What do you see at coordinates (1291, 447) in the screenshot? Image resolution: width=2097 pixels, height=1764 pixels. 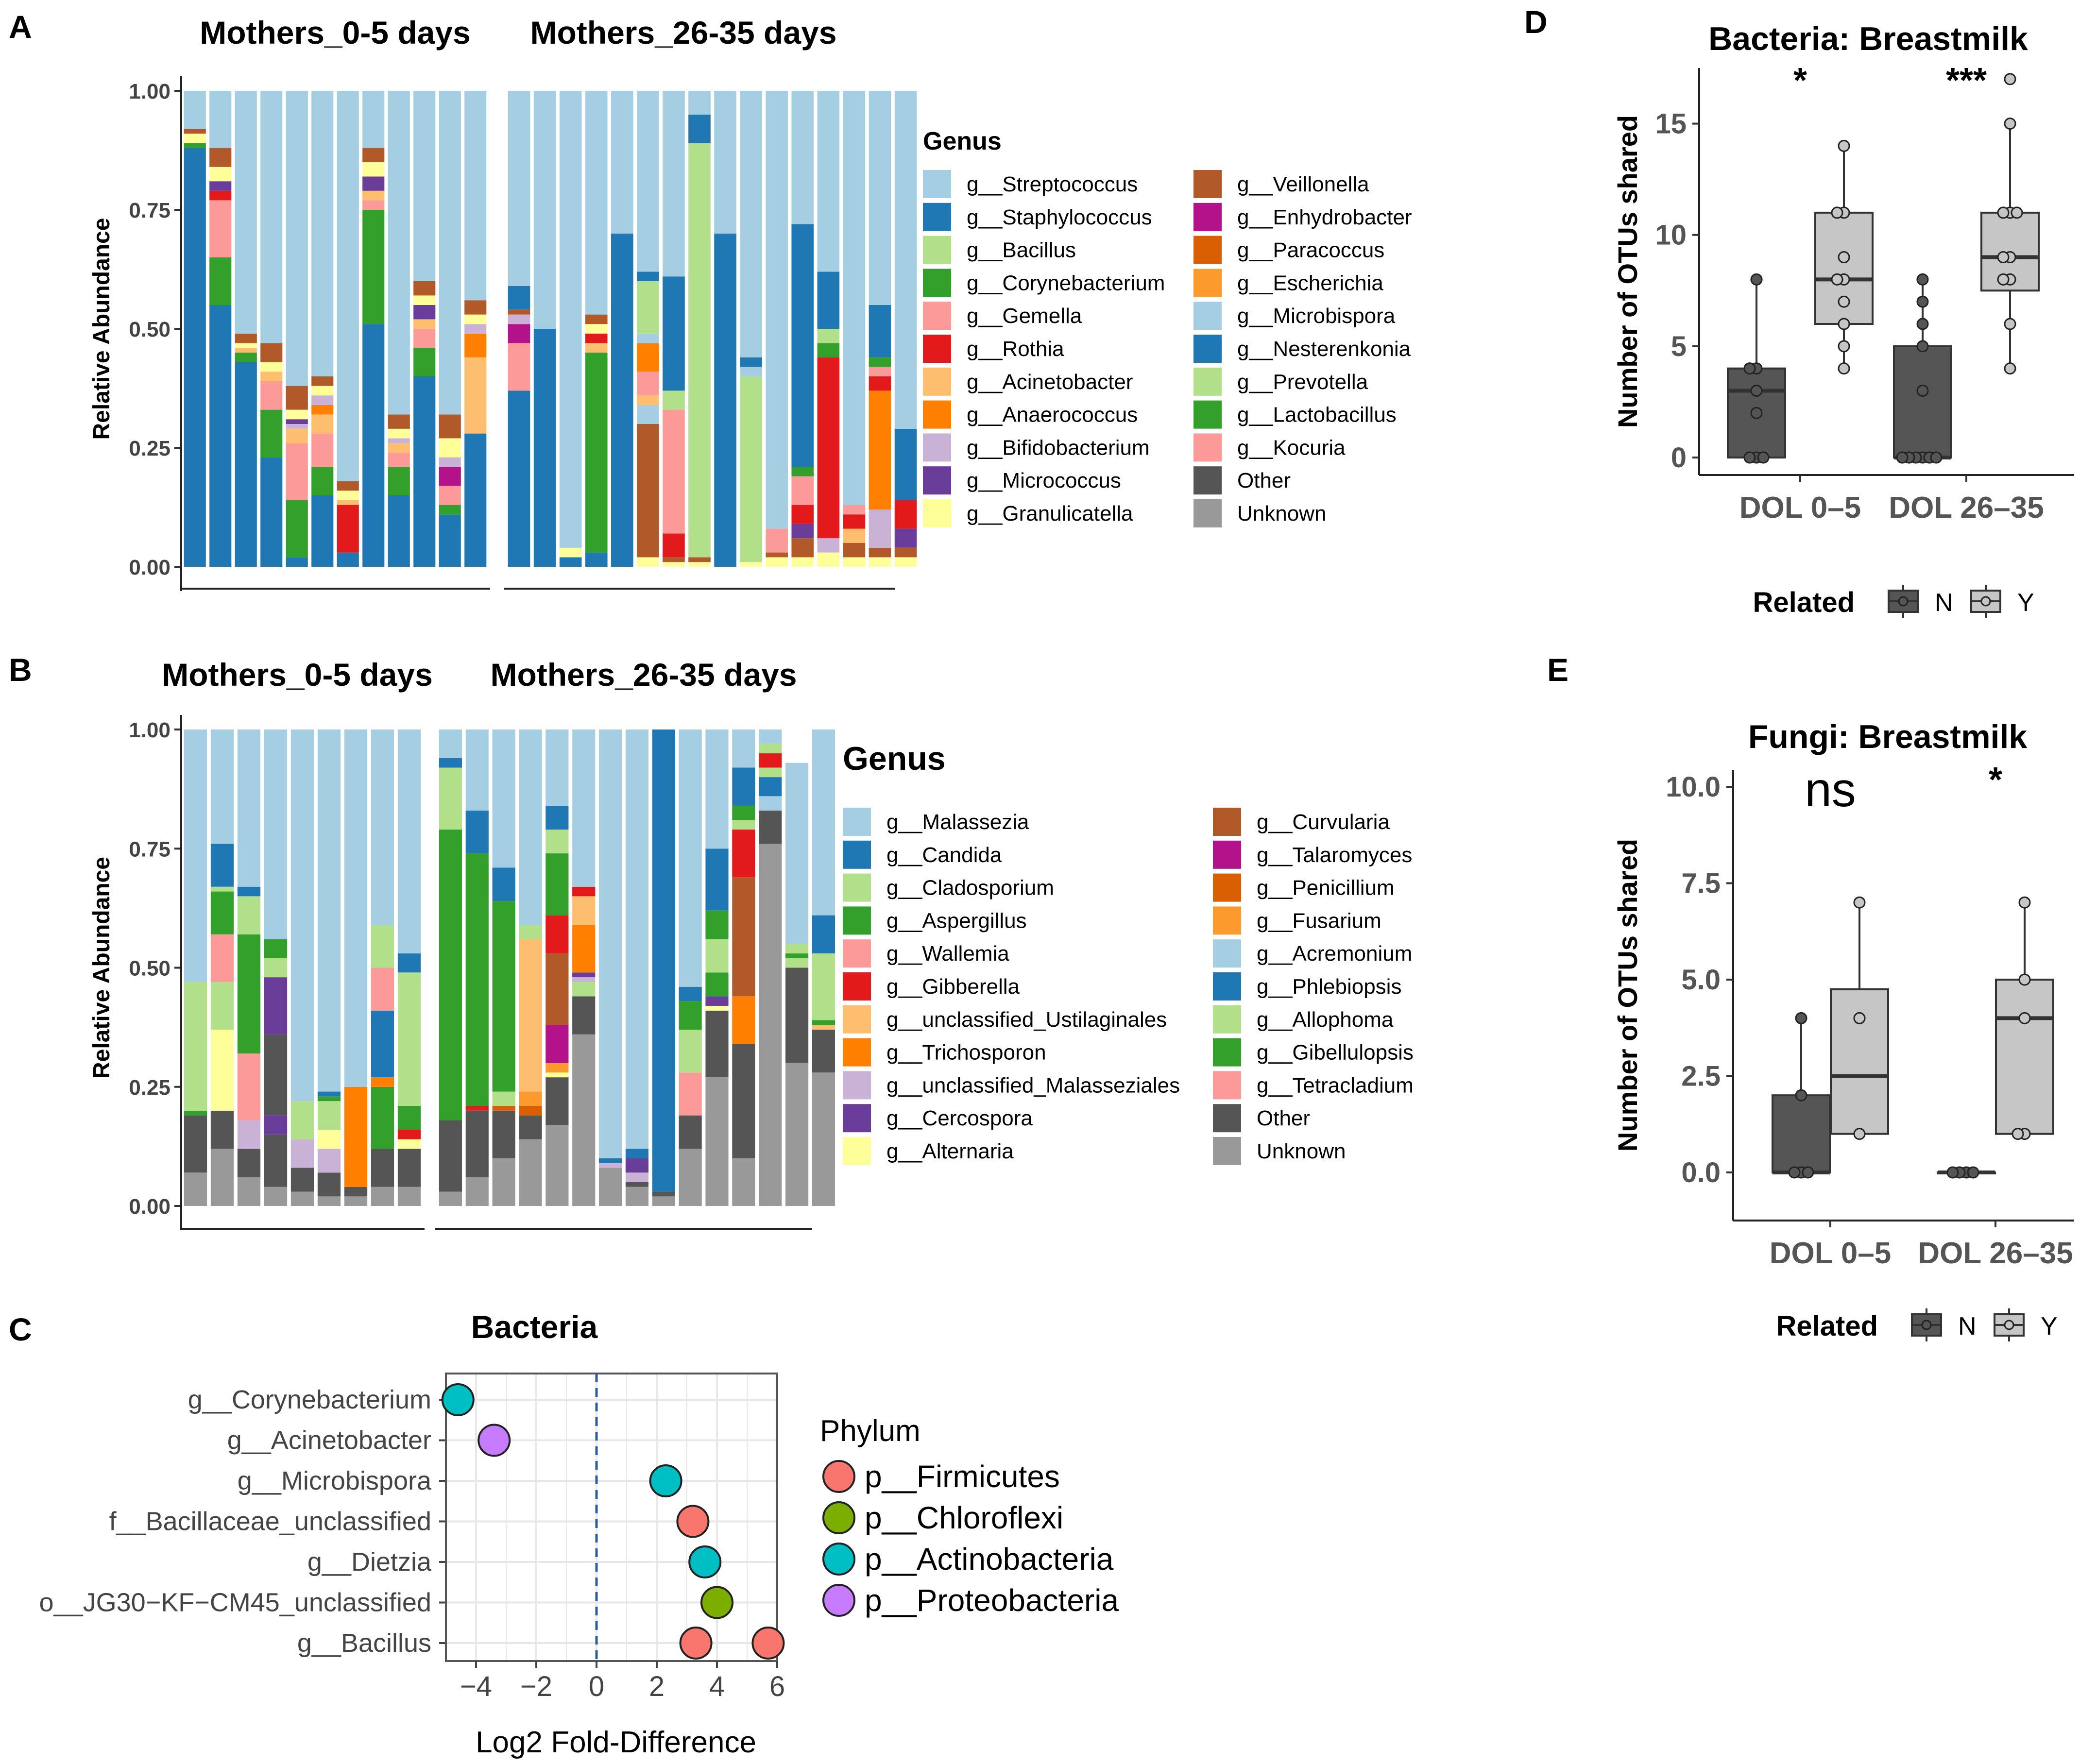 I see `legend-label: g__Kocuria` at bounding box center [1291, 447].